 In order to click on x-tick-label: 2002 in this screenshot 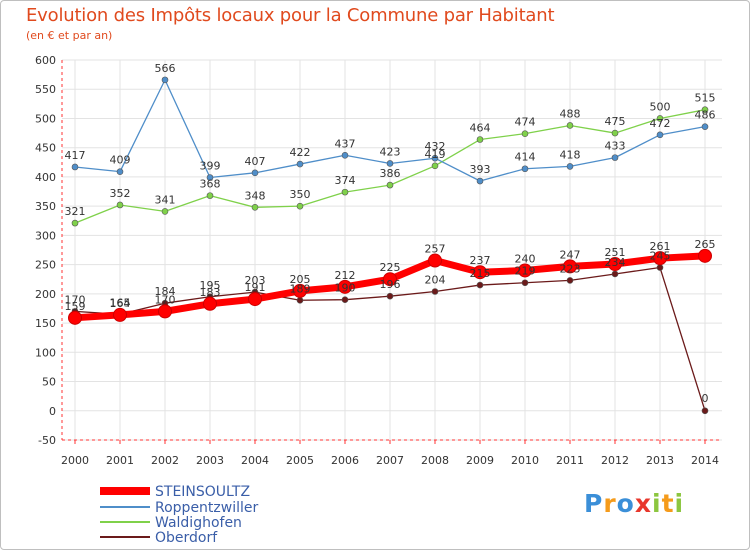, I will do `click(165, 460)`.